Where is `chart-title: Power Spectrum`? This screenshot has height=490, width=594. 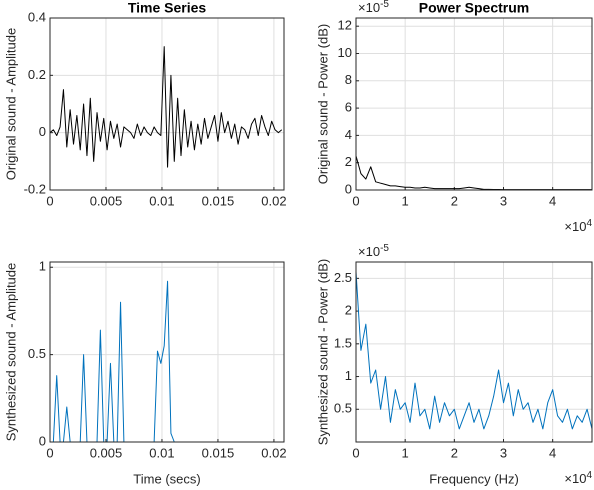
chart-title: Power Spectrum is located at coordinates (474, 8).